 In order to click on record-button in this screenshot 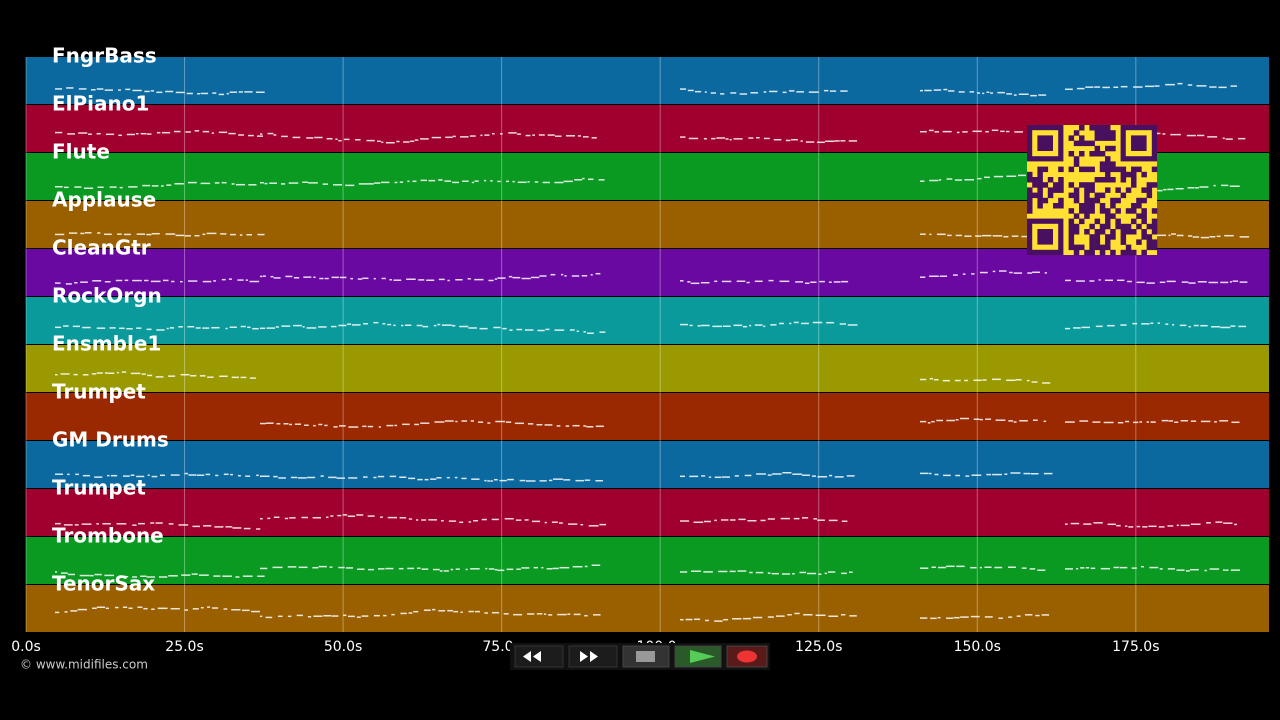, I will do `click(747, 656)`.